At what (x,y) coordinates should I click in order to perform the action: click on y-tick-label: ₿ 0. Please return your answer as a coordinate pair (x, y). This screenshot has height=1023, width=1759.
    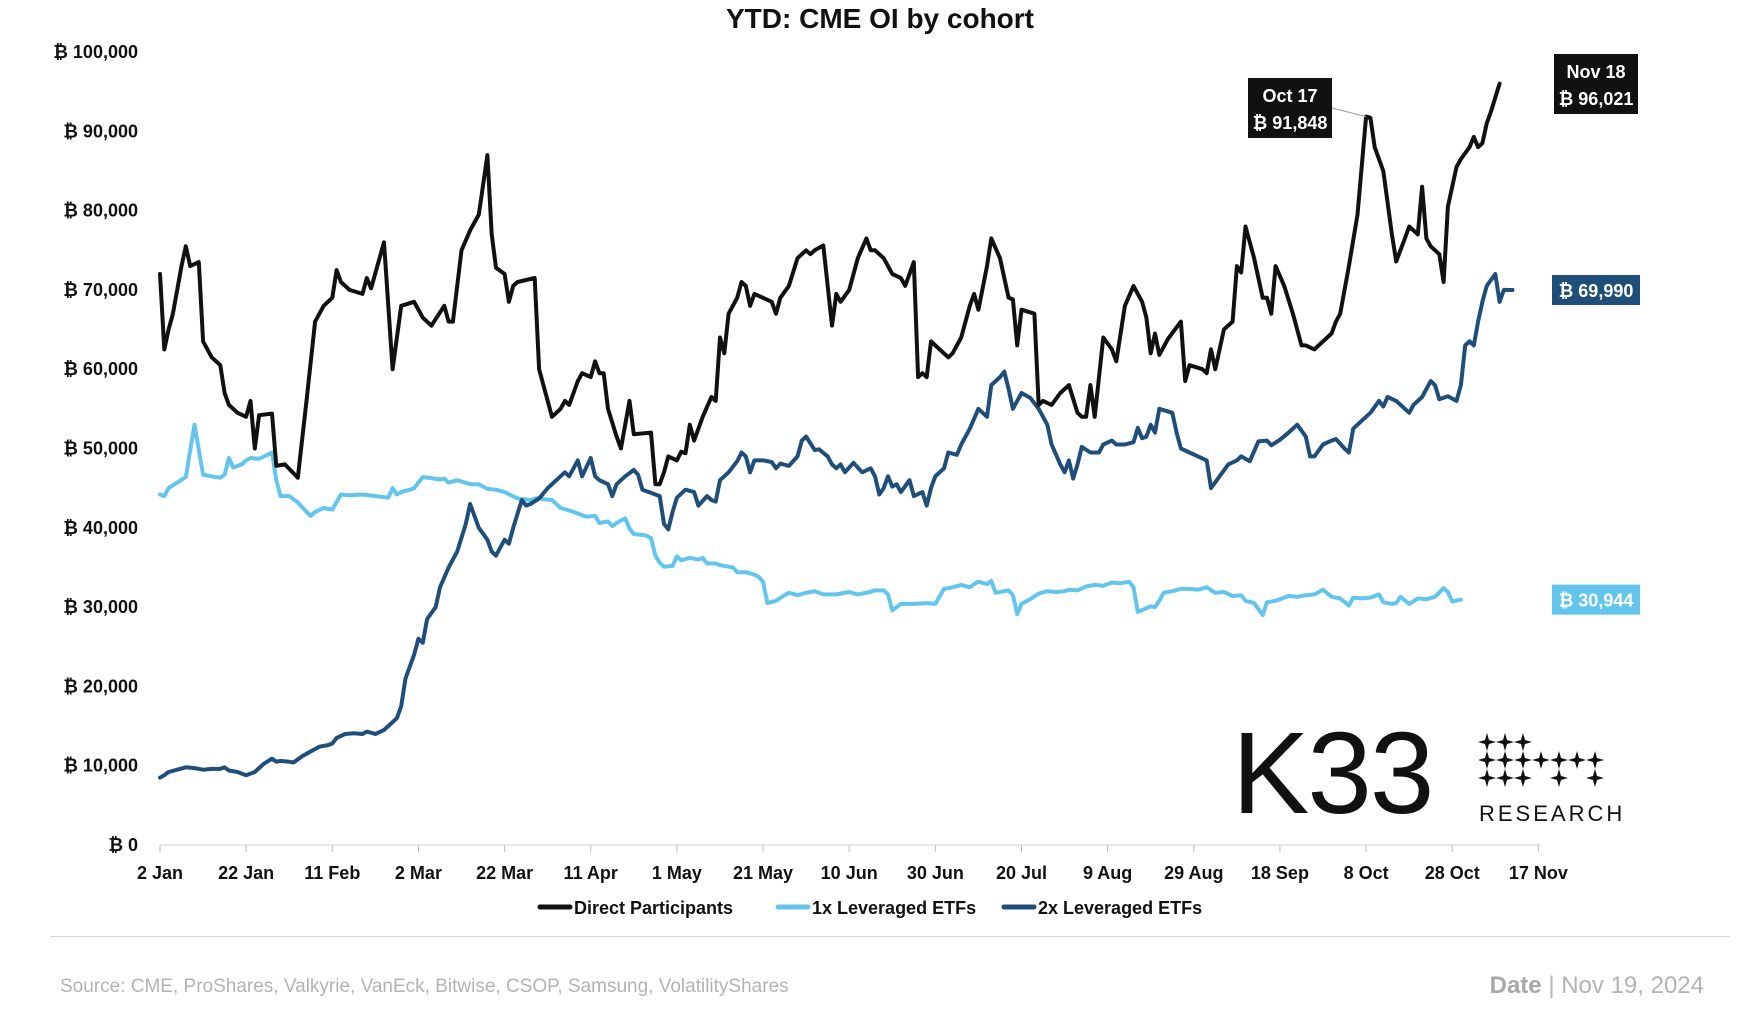
    Looking at the image, I should click on (123, 845).